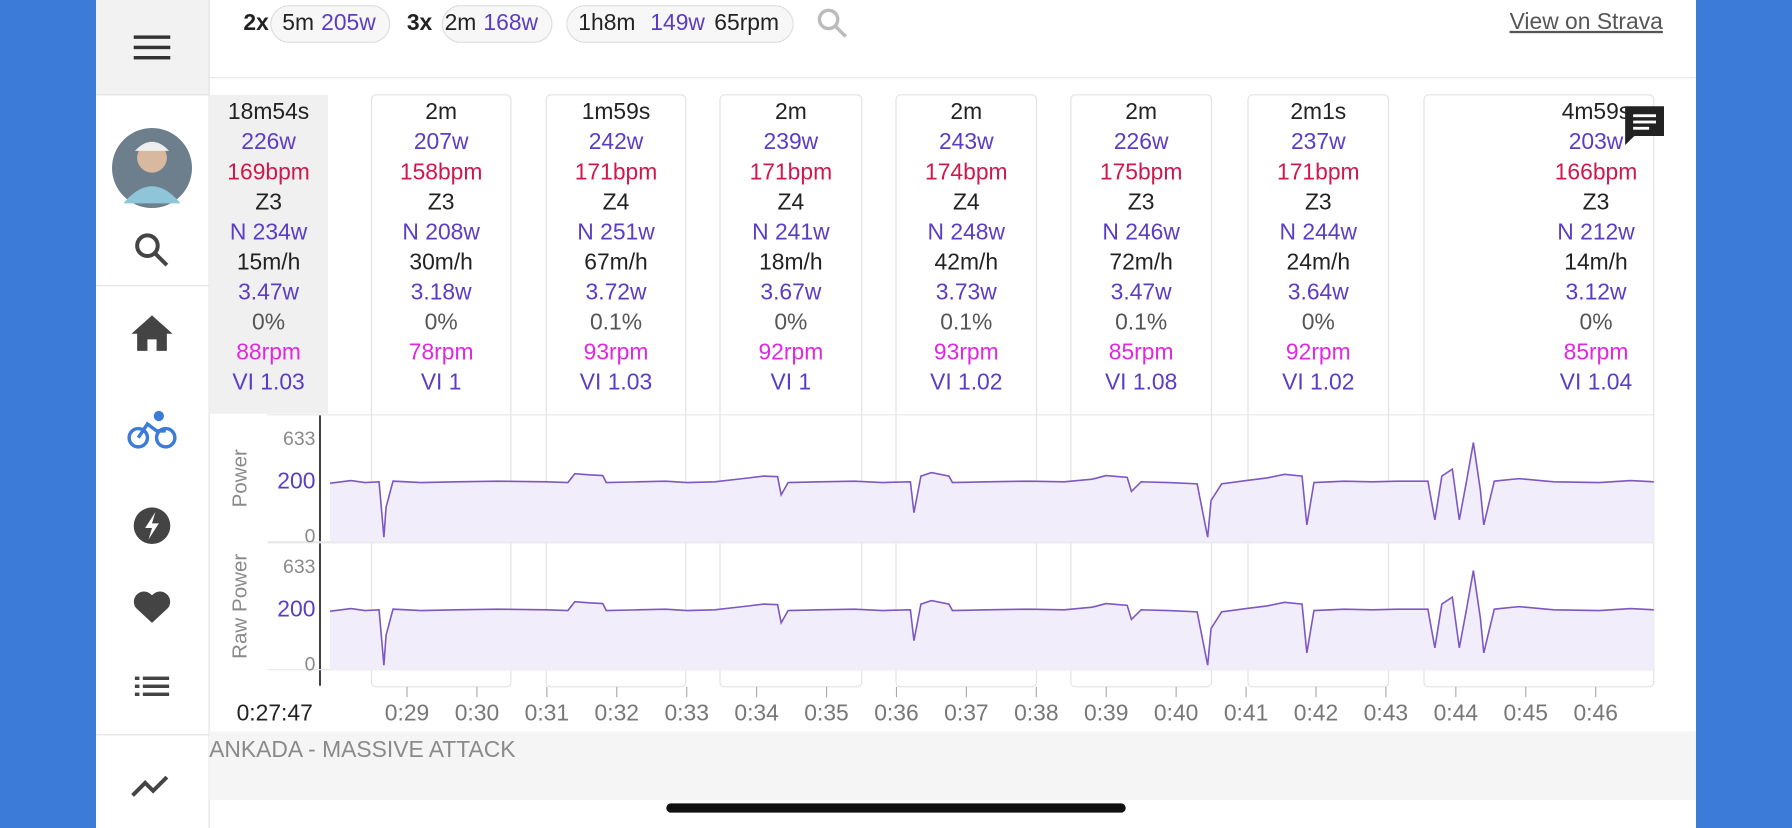 The width and height of the screenshot is (1792, 828). I want to click on selected-interval, so click(268, 254).